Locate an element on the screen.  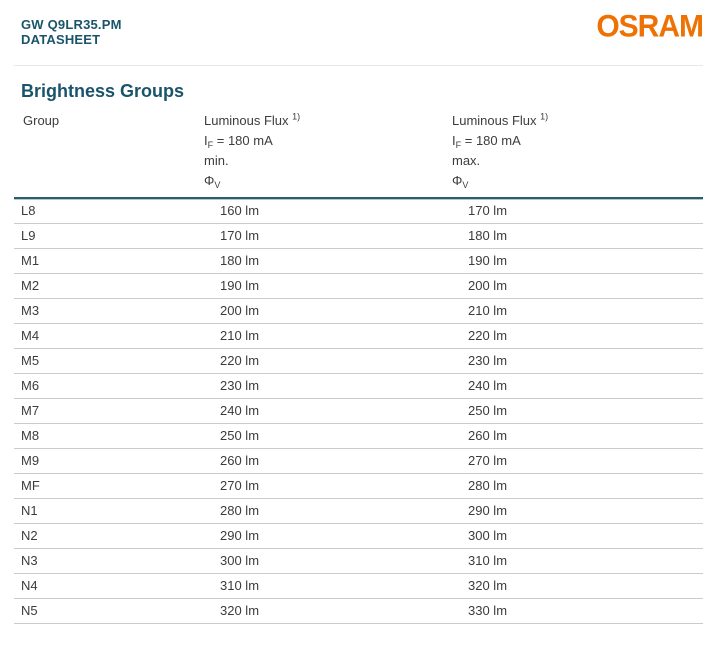
flux-min-cell: 270 lm is located at coordinates (328, 486).